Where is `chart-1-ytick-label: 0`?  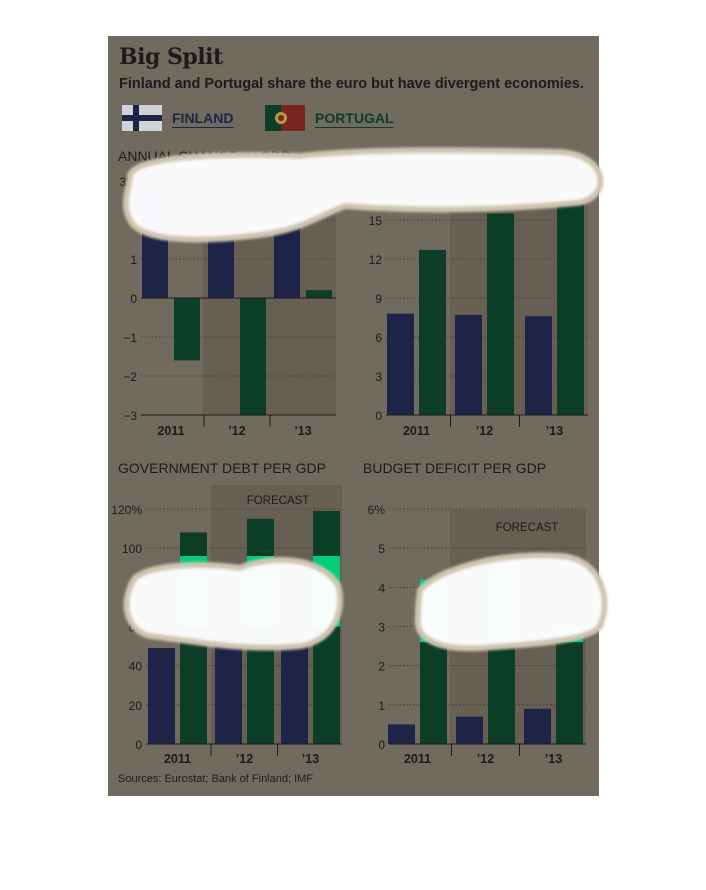
chart-1-ytick-label: 0 is located at coordinates (133, 299).